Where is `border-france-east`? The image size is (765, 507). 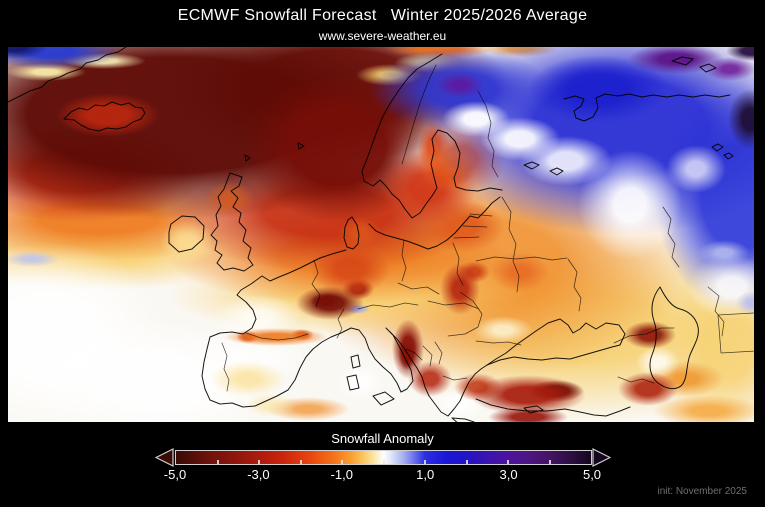
border-france-east is located at coordinates (340, 323).